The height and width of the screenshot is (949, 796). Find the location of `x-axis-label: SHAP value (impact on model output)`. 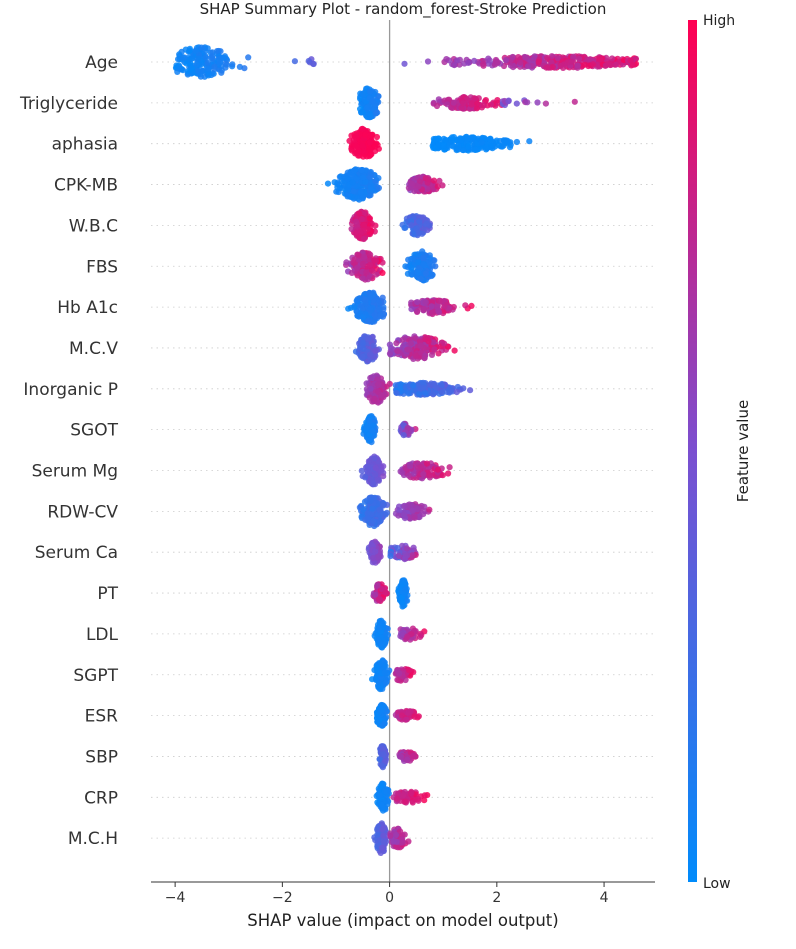

x-axis-label: SHAP value (impact on model output) is located at coordinates (402, 920).